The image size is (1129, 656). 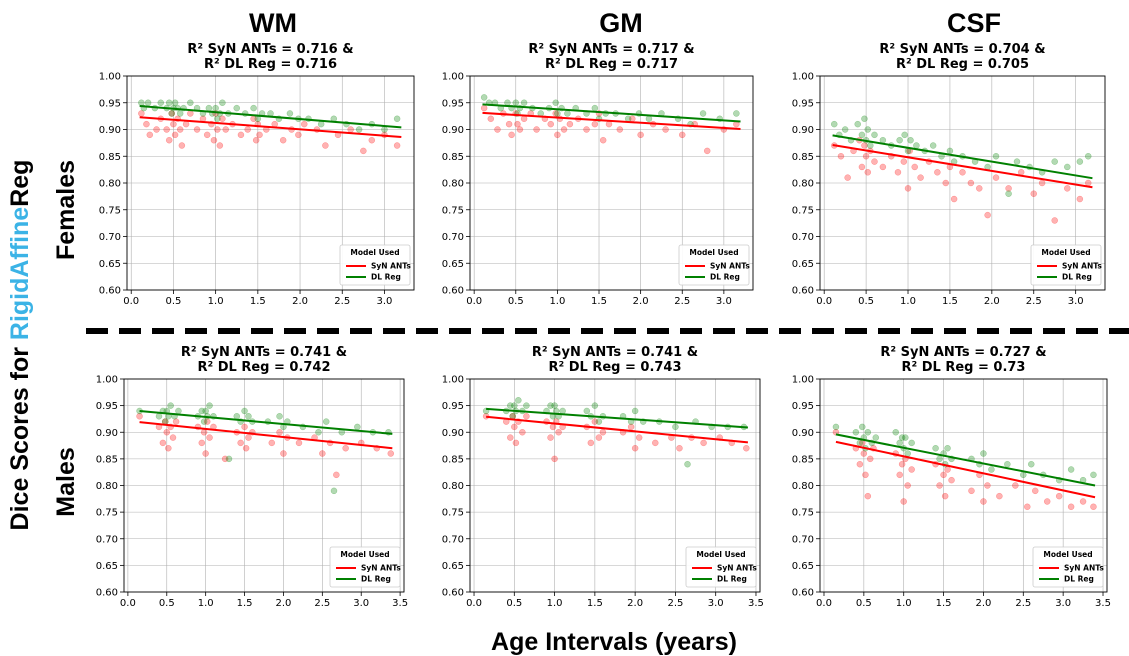 I want to click on y-tick-label: 0.65, so click(x=803, y=264).